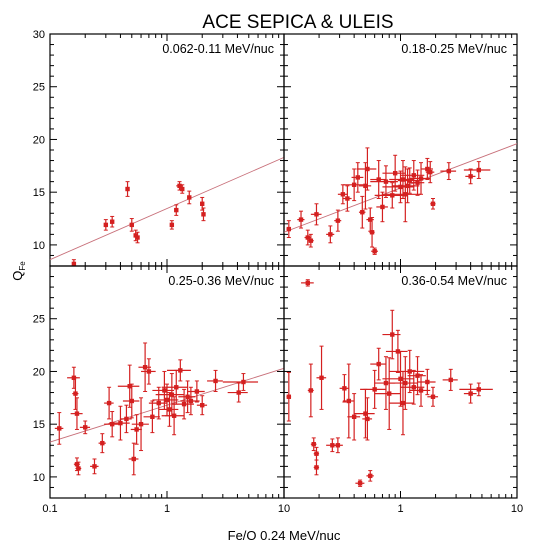  What do you see at coordinates (39, 35) in the screenshot?
I see `y-tick-label: 30` at bounding box center [39, 35].